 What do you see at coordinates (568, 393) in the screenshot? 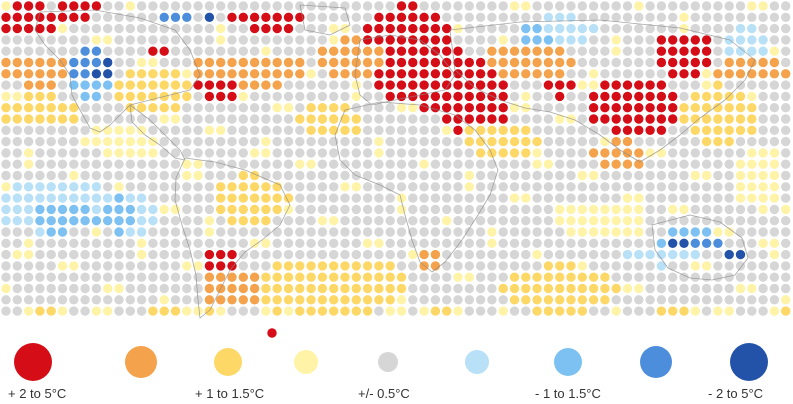
I see `legend-label-minus-1-to-1-5: - 1 to 1.5°C` at bounding box center [568, 393].